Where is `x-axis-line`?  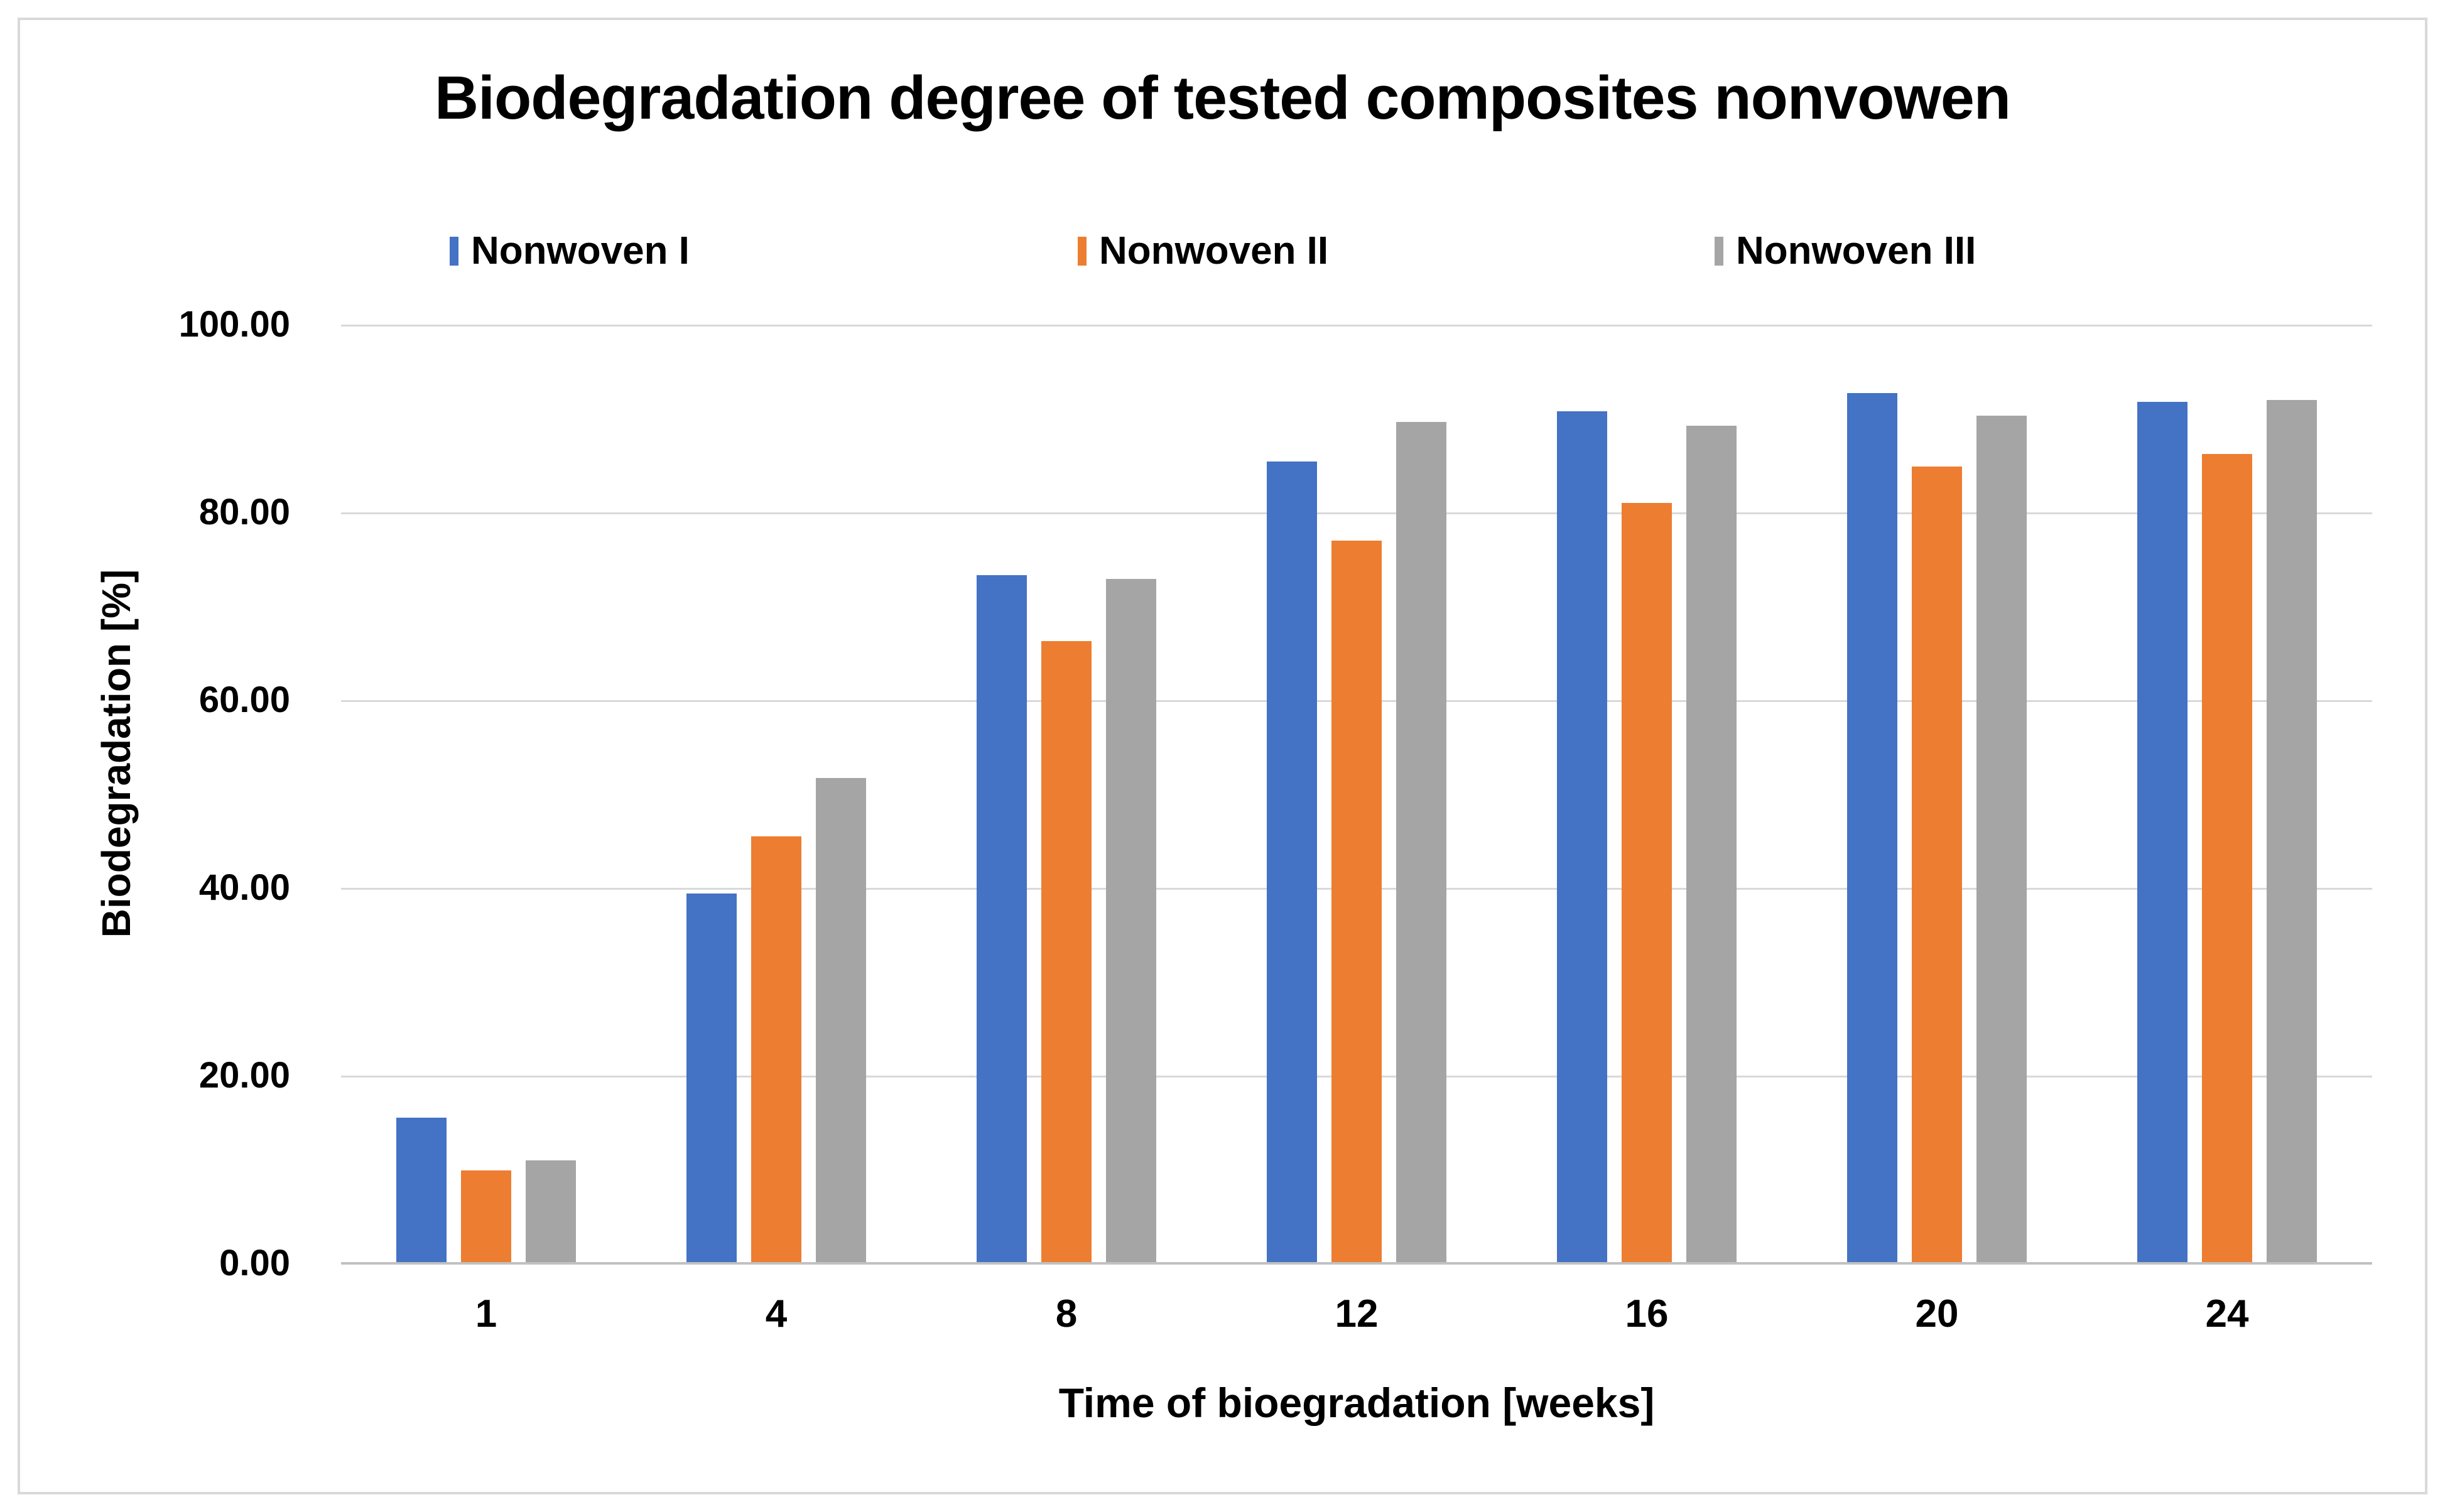 x-axis-line is located at coordinates (1356, 1263).